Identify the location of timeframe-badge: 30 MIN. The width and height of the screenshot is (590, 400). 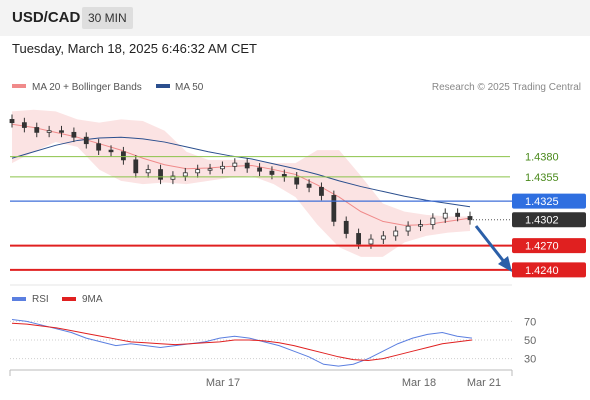
(107, 18).